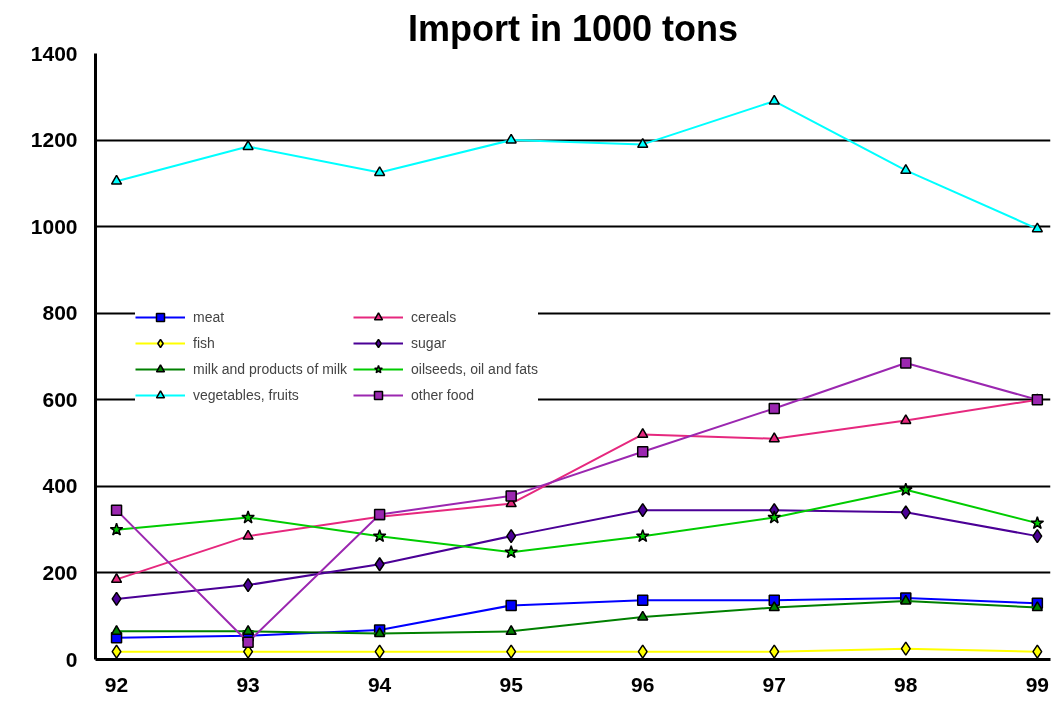 The height and width of the screenshot is (709, 1052). What do you see at coordinates (270, 369) in the screenshot?
I see `legend-label: milk and products of milk` at bounding box center [270, 369].